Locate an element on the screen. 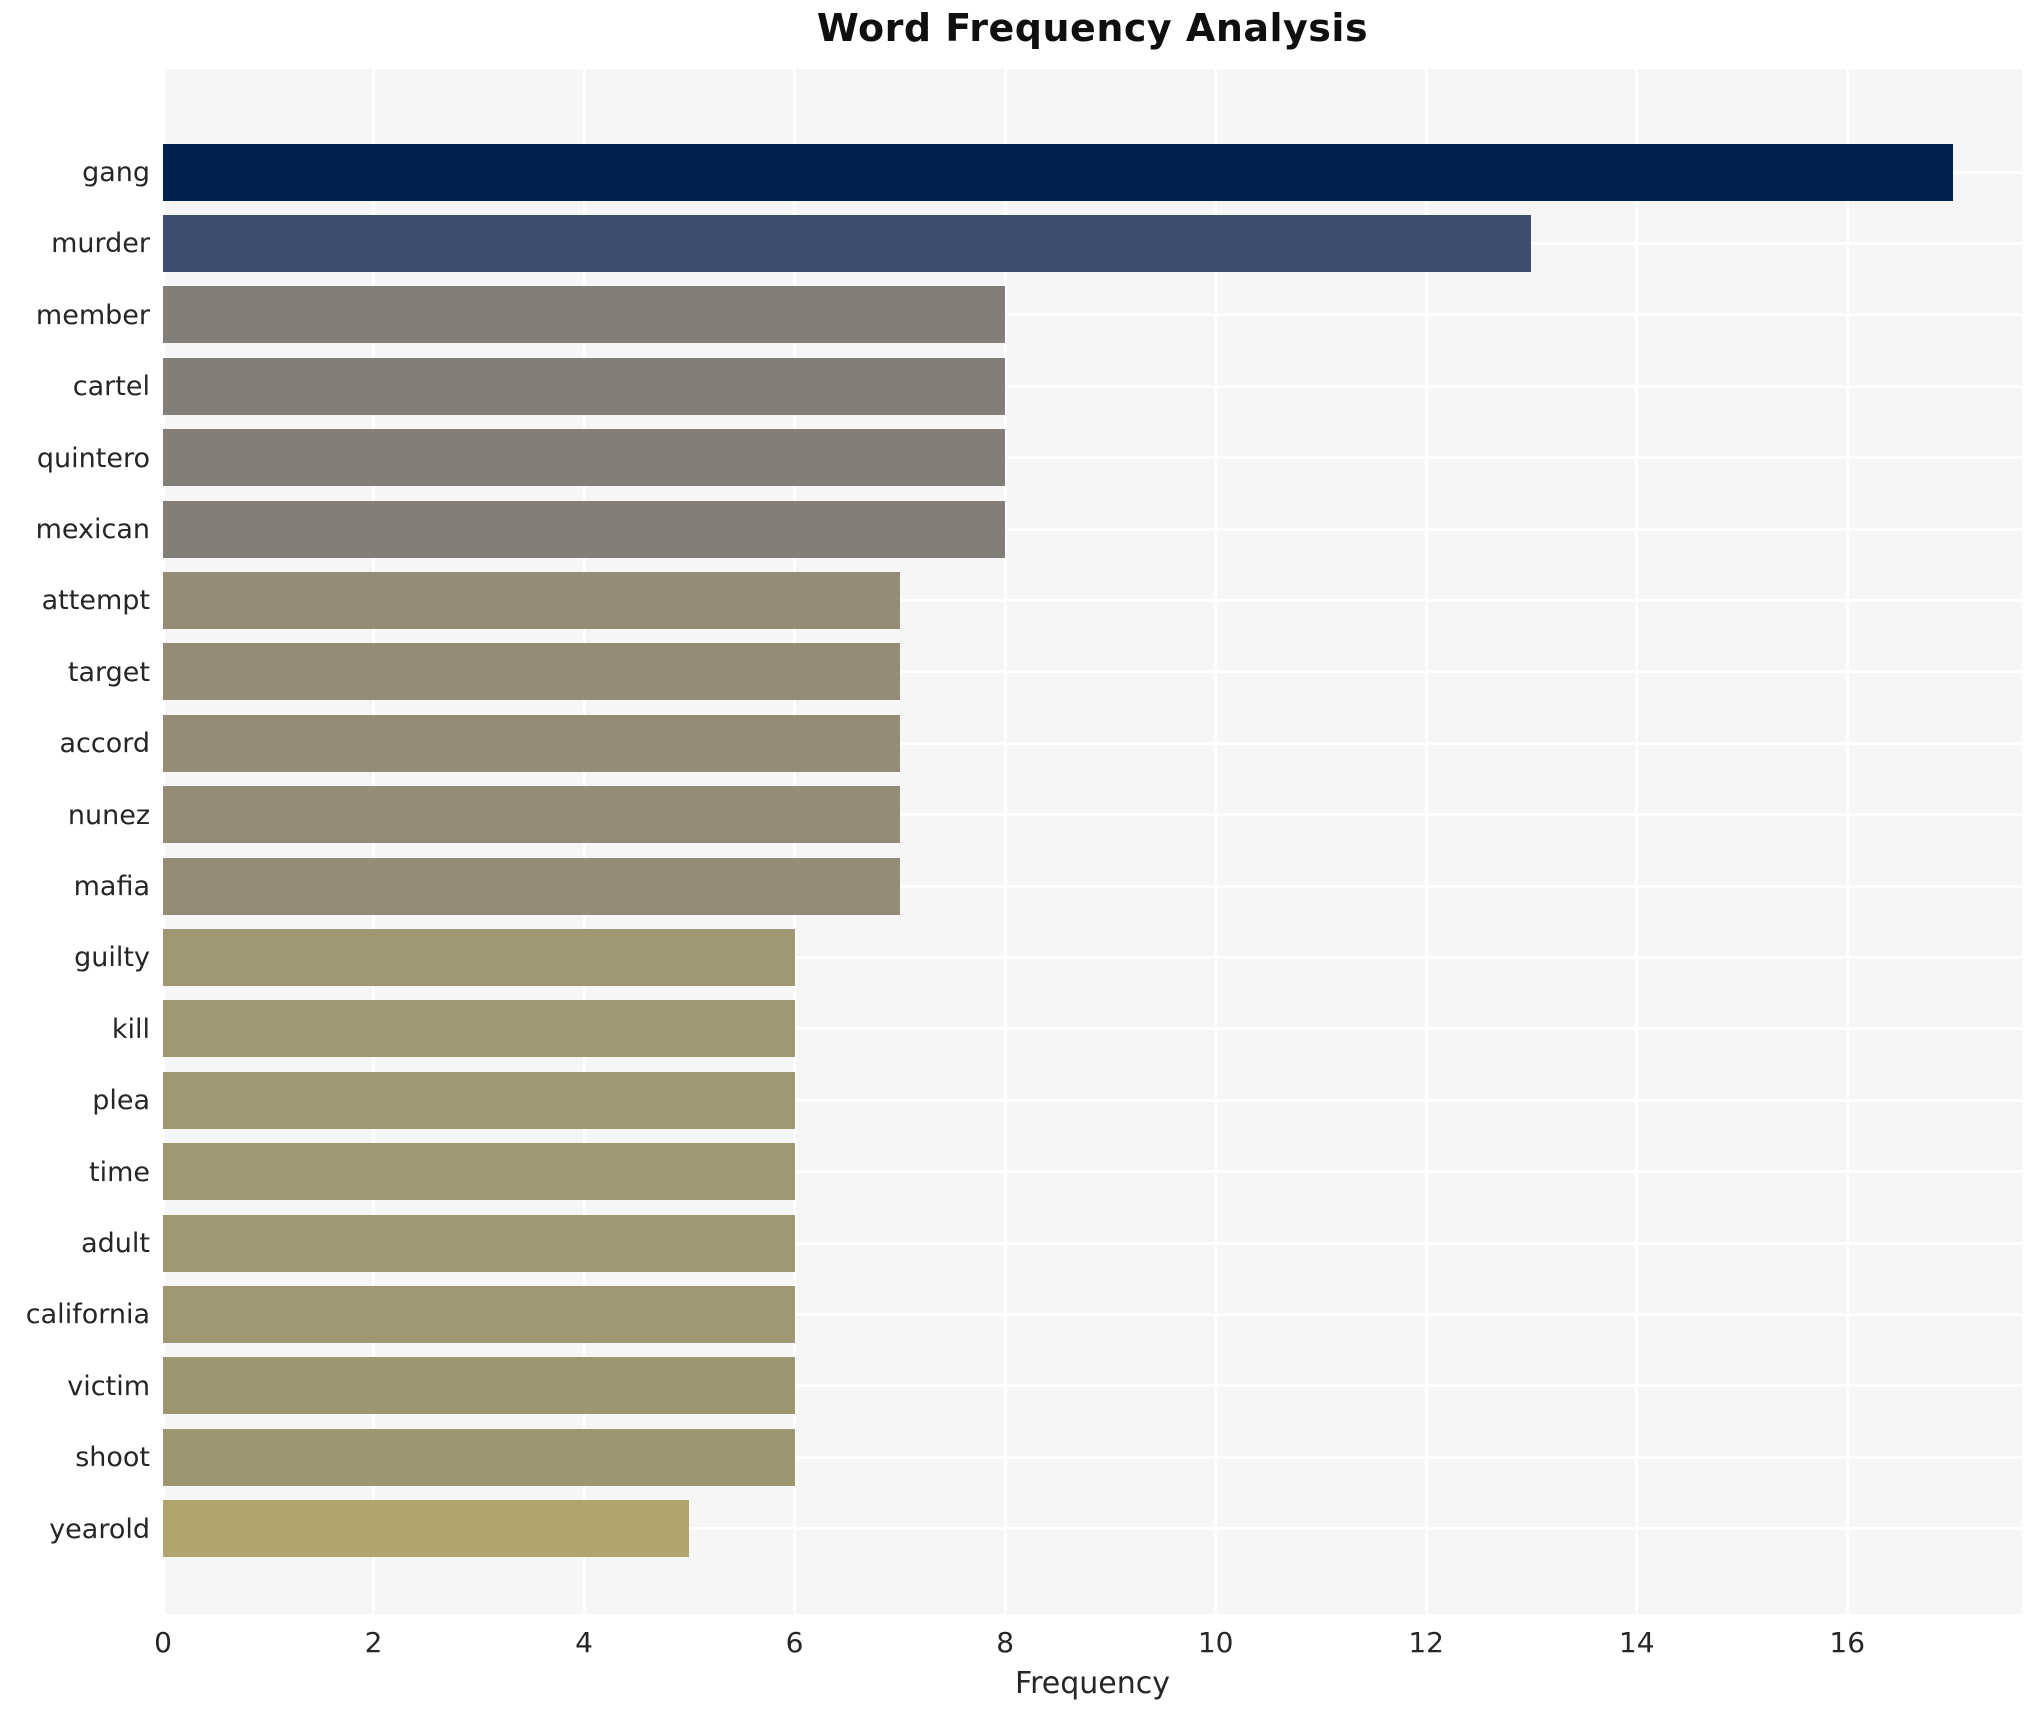  ylabel-plea: plea is located at coordinates (121, 1101).